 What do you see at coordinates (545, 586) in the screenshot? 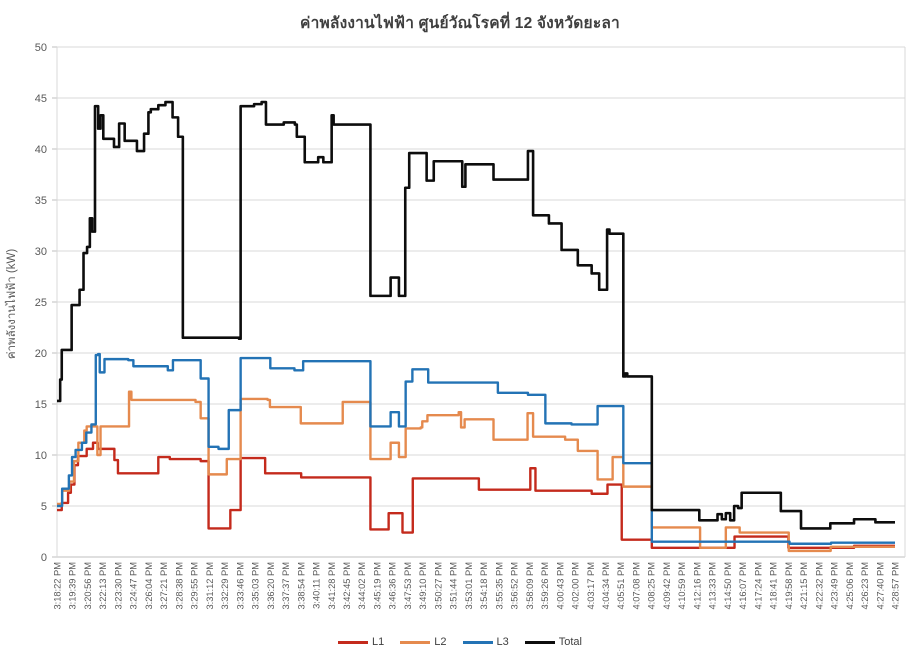
I see `x-tick-label: 3:59:26 PM` at bounding box center [545, 586].